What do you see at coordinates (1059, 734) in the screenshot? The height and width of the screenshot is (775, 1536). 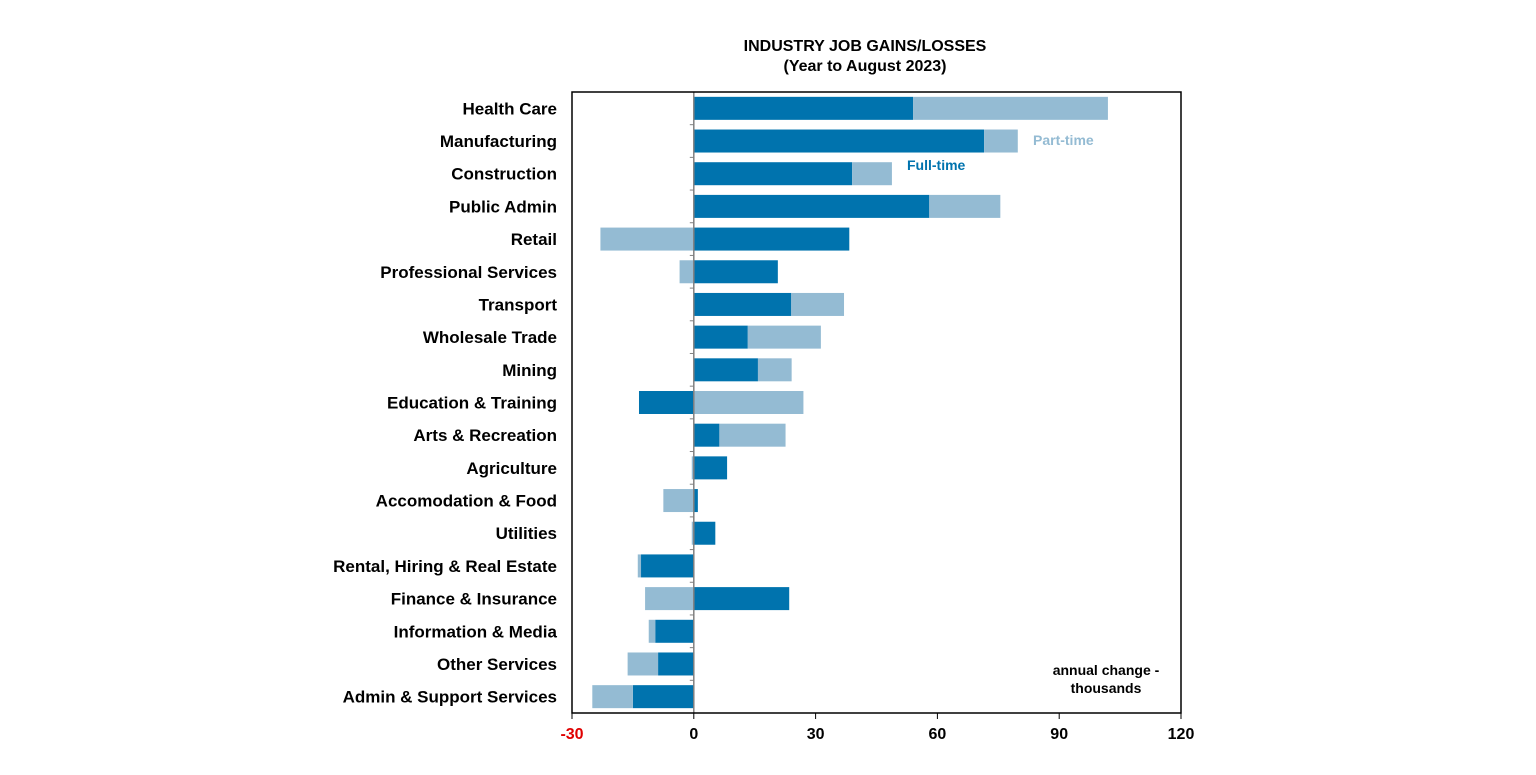 I see `x-tick-label-4: 90` at bounding box center [1059, 734].